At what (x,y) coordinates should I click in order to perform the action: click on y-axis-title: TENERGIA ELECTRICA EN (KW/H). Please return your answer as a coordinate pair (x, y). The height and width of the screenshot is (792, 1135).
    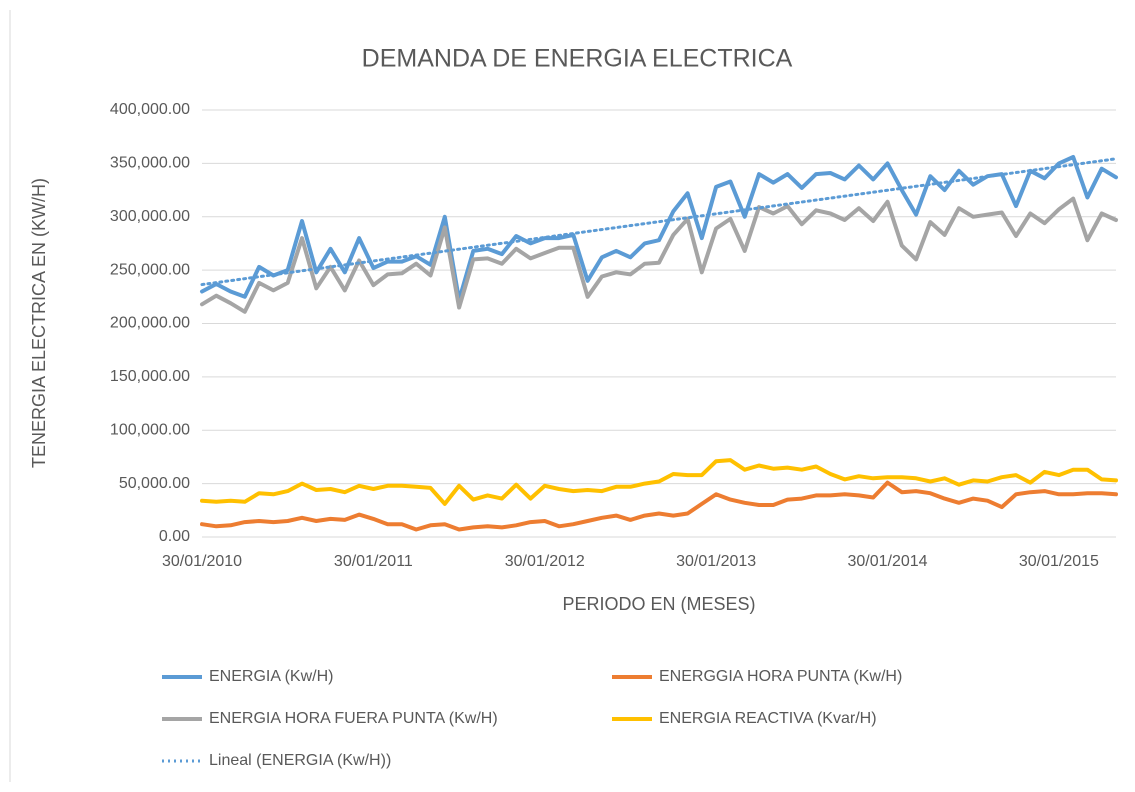
    Looking at the image, I should click on (39, 323).